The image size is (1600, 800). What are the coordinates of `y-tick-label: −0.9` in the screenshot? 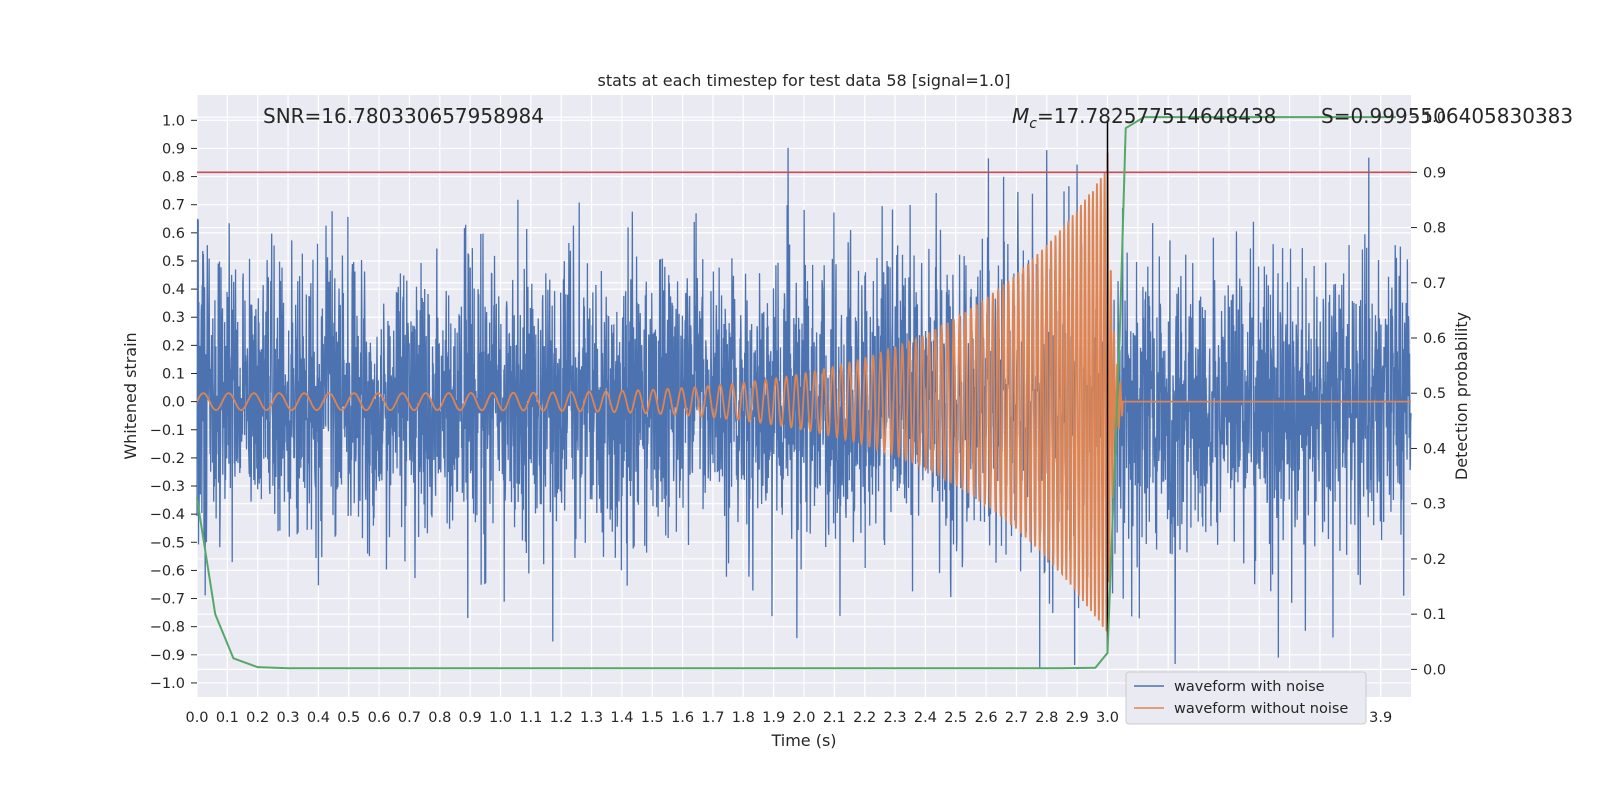 It's located at (167, 656).